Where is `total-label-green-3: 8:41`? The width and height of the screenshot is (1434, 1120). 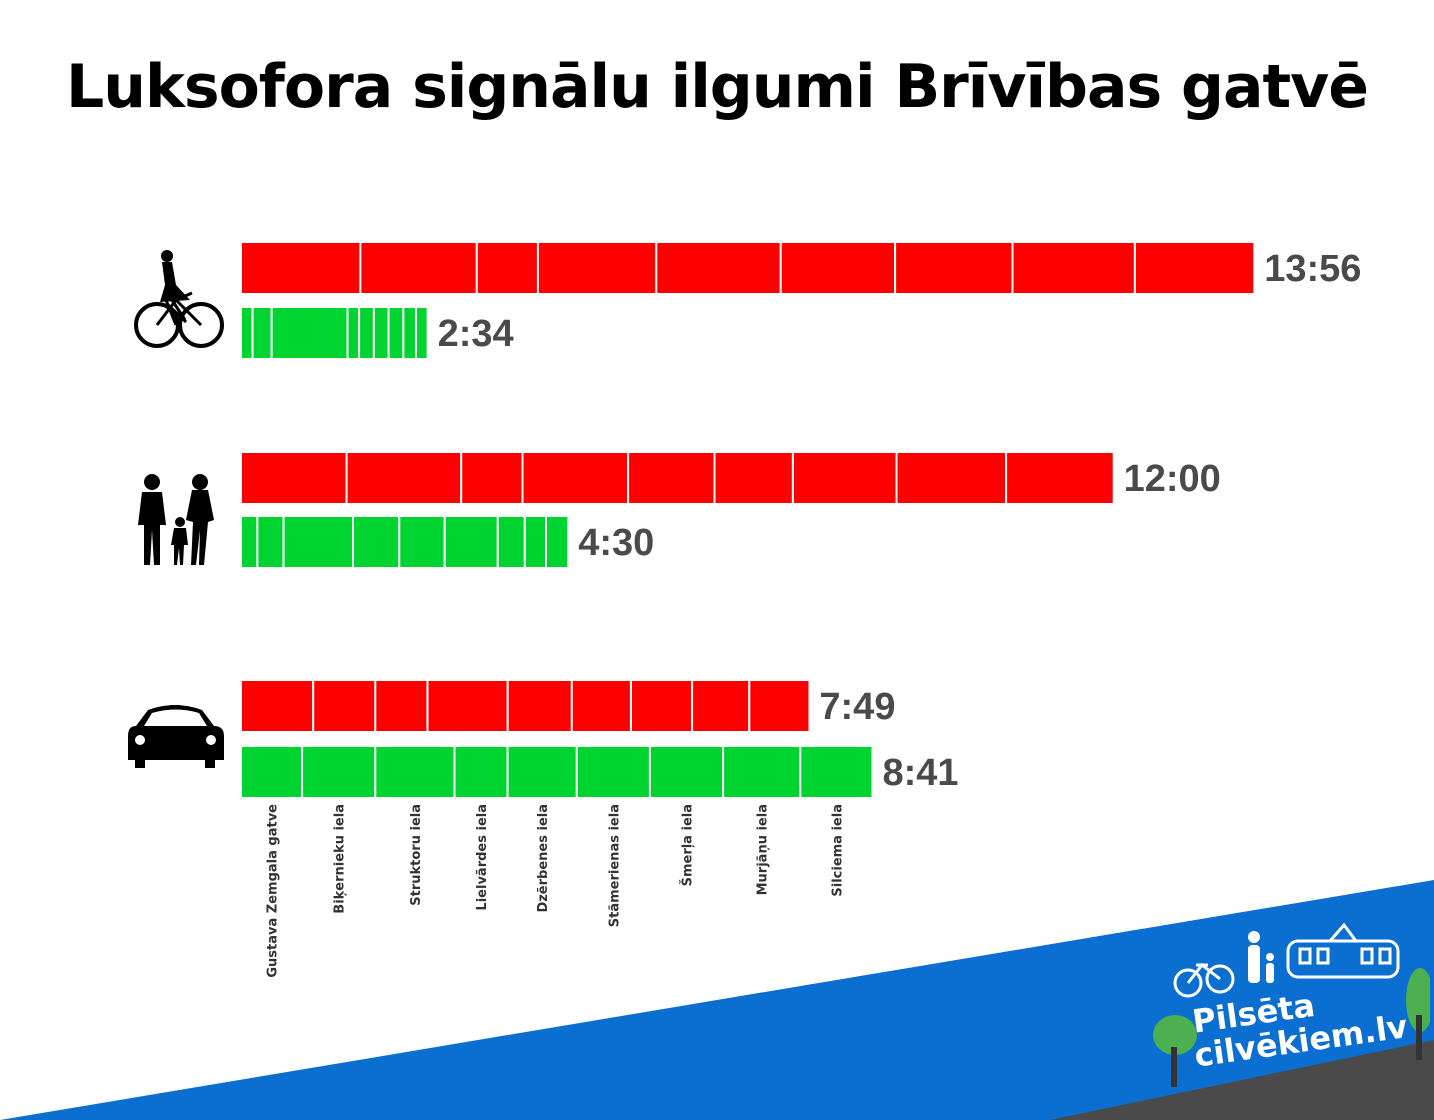
total-label-green-3: 8:41 is located at coordinates (921, 773).